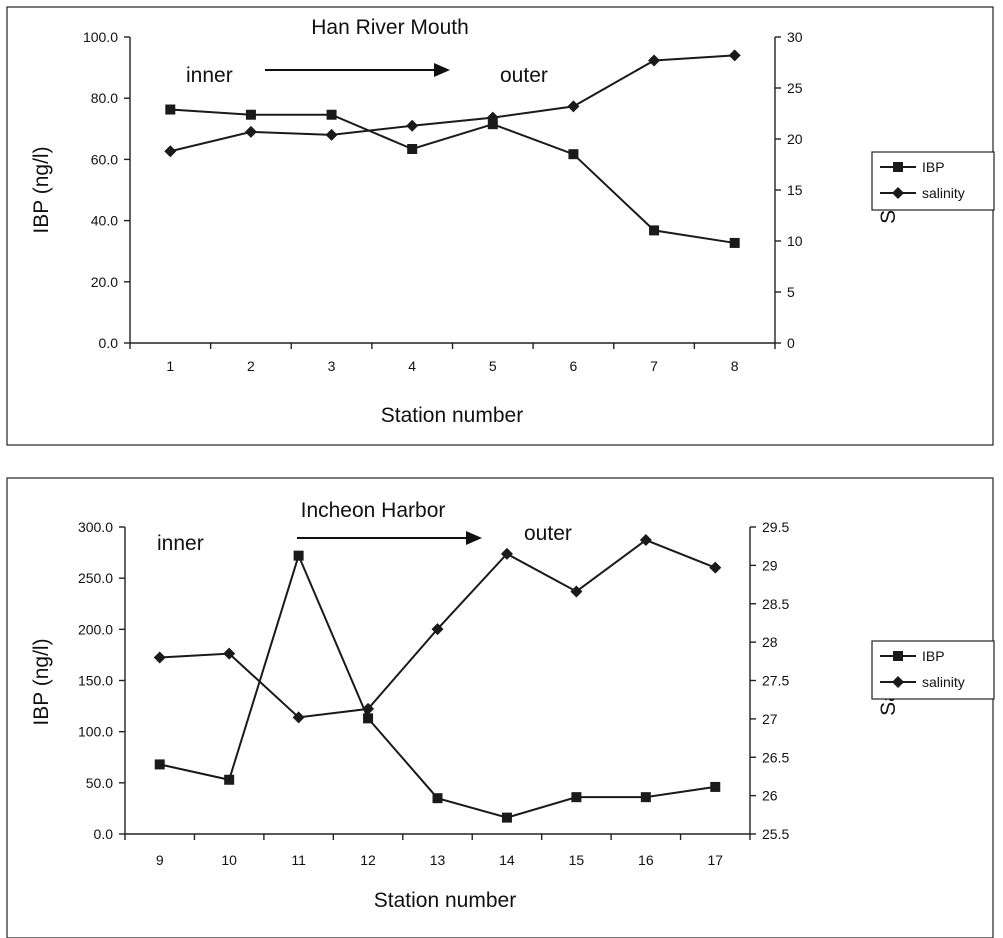 The width and height of the screenshot is (1003, 938). Describe the element at coordinates (770, 565) in the screenshot. I see `y2-tick-label: 29` at that location.